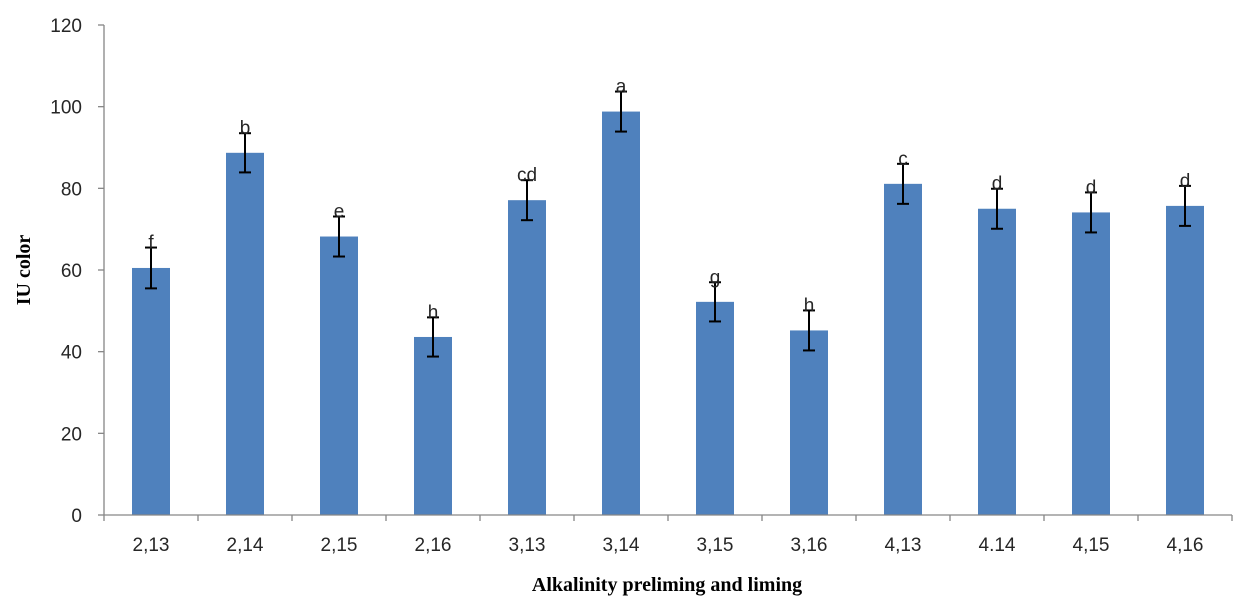 Image resolution: width=1245 pixels, height=597 pixels. I want to click on y-tick-label: 0, so click(76, 516).